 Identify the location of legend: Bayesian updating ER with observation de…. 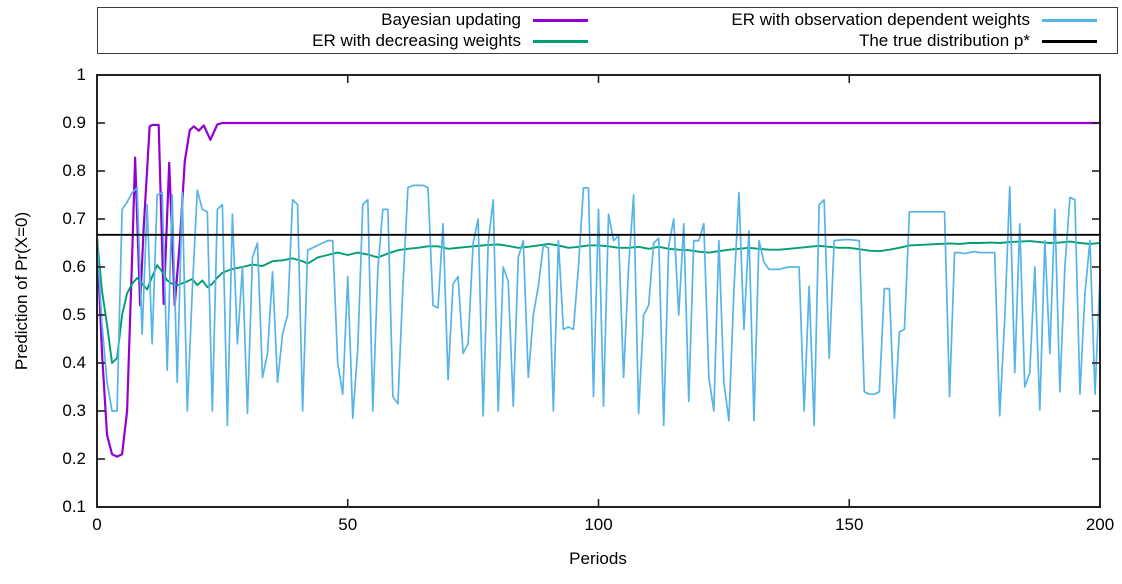
(607, 30).